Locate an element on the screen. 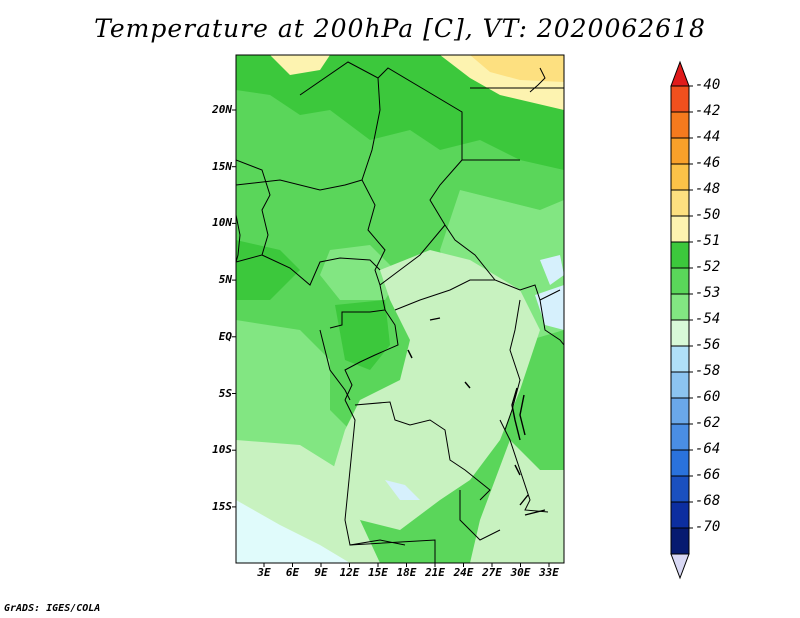 This screenshot has width=800, height=618. colorbar-level-label: -56 is located at coordinates (708, 345).